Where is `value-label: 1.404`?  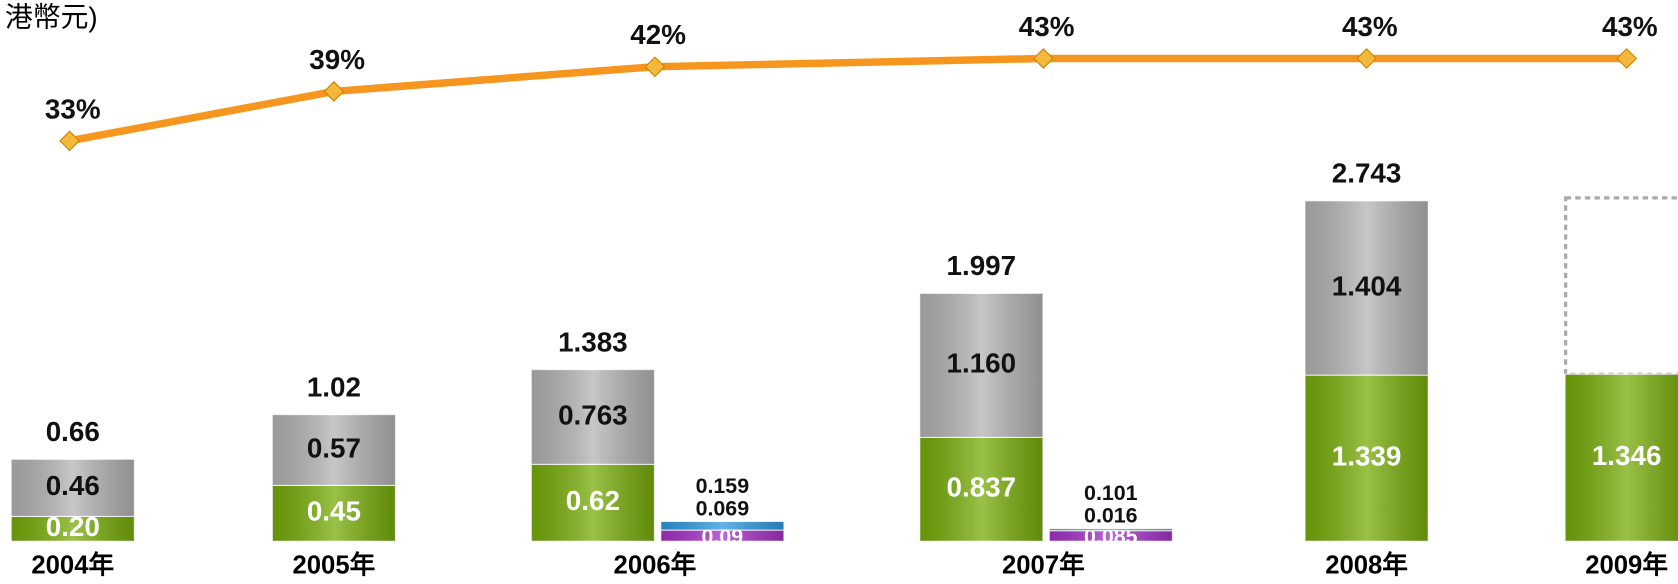
value-label: 1.404 is located at coordinates (1367, 285).